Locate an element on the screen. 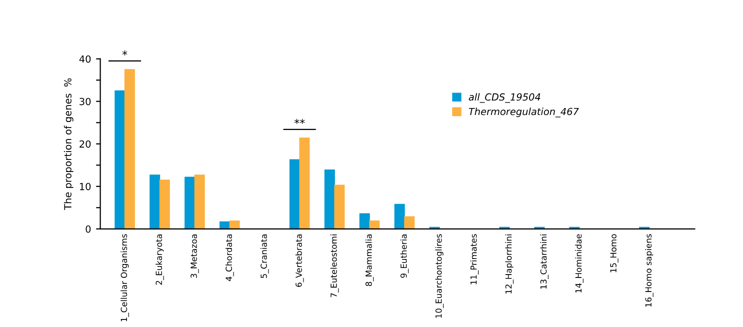 The image size is (743, 327). y-axis-title: The proportion of genes % is located at coordinates (69, 144).